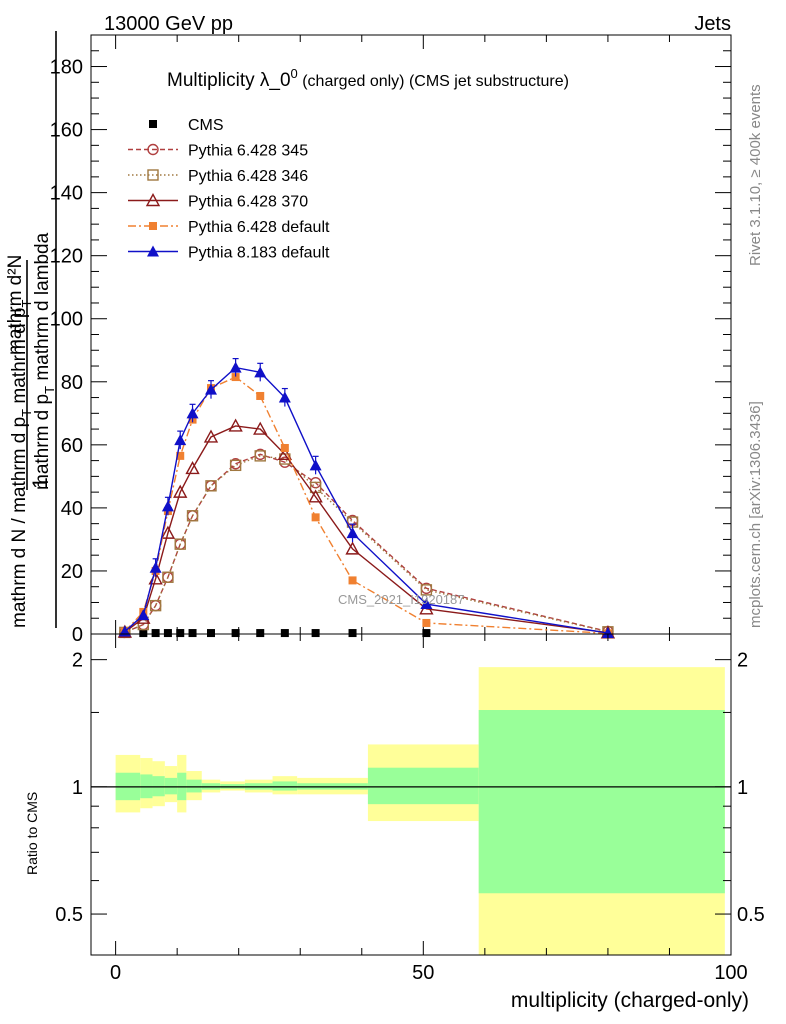  What do you see at coordinates (423, 973) in the screenshot?
I see `x-tick-label: 50` at bounding box center [423, 973].